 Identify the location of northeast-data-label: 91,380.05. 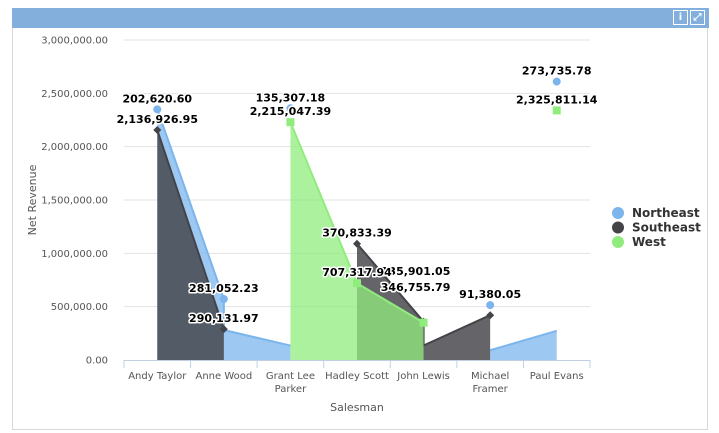
(490, 294).